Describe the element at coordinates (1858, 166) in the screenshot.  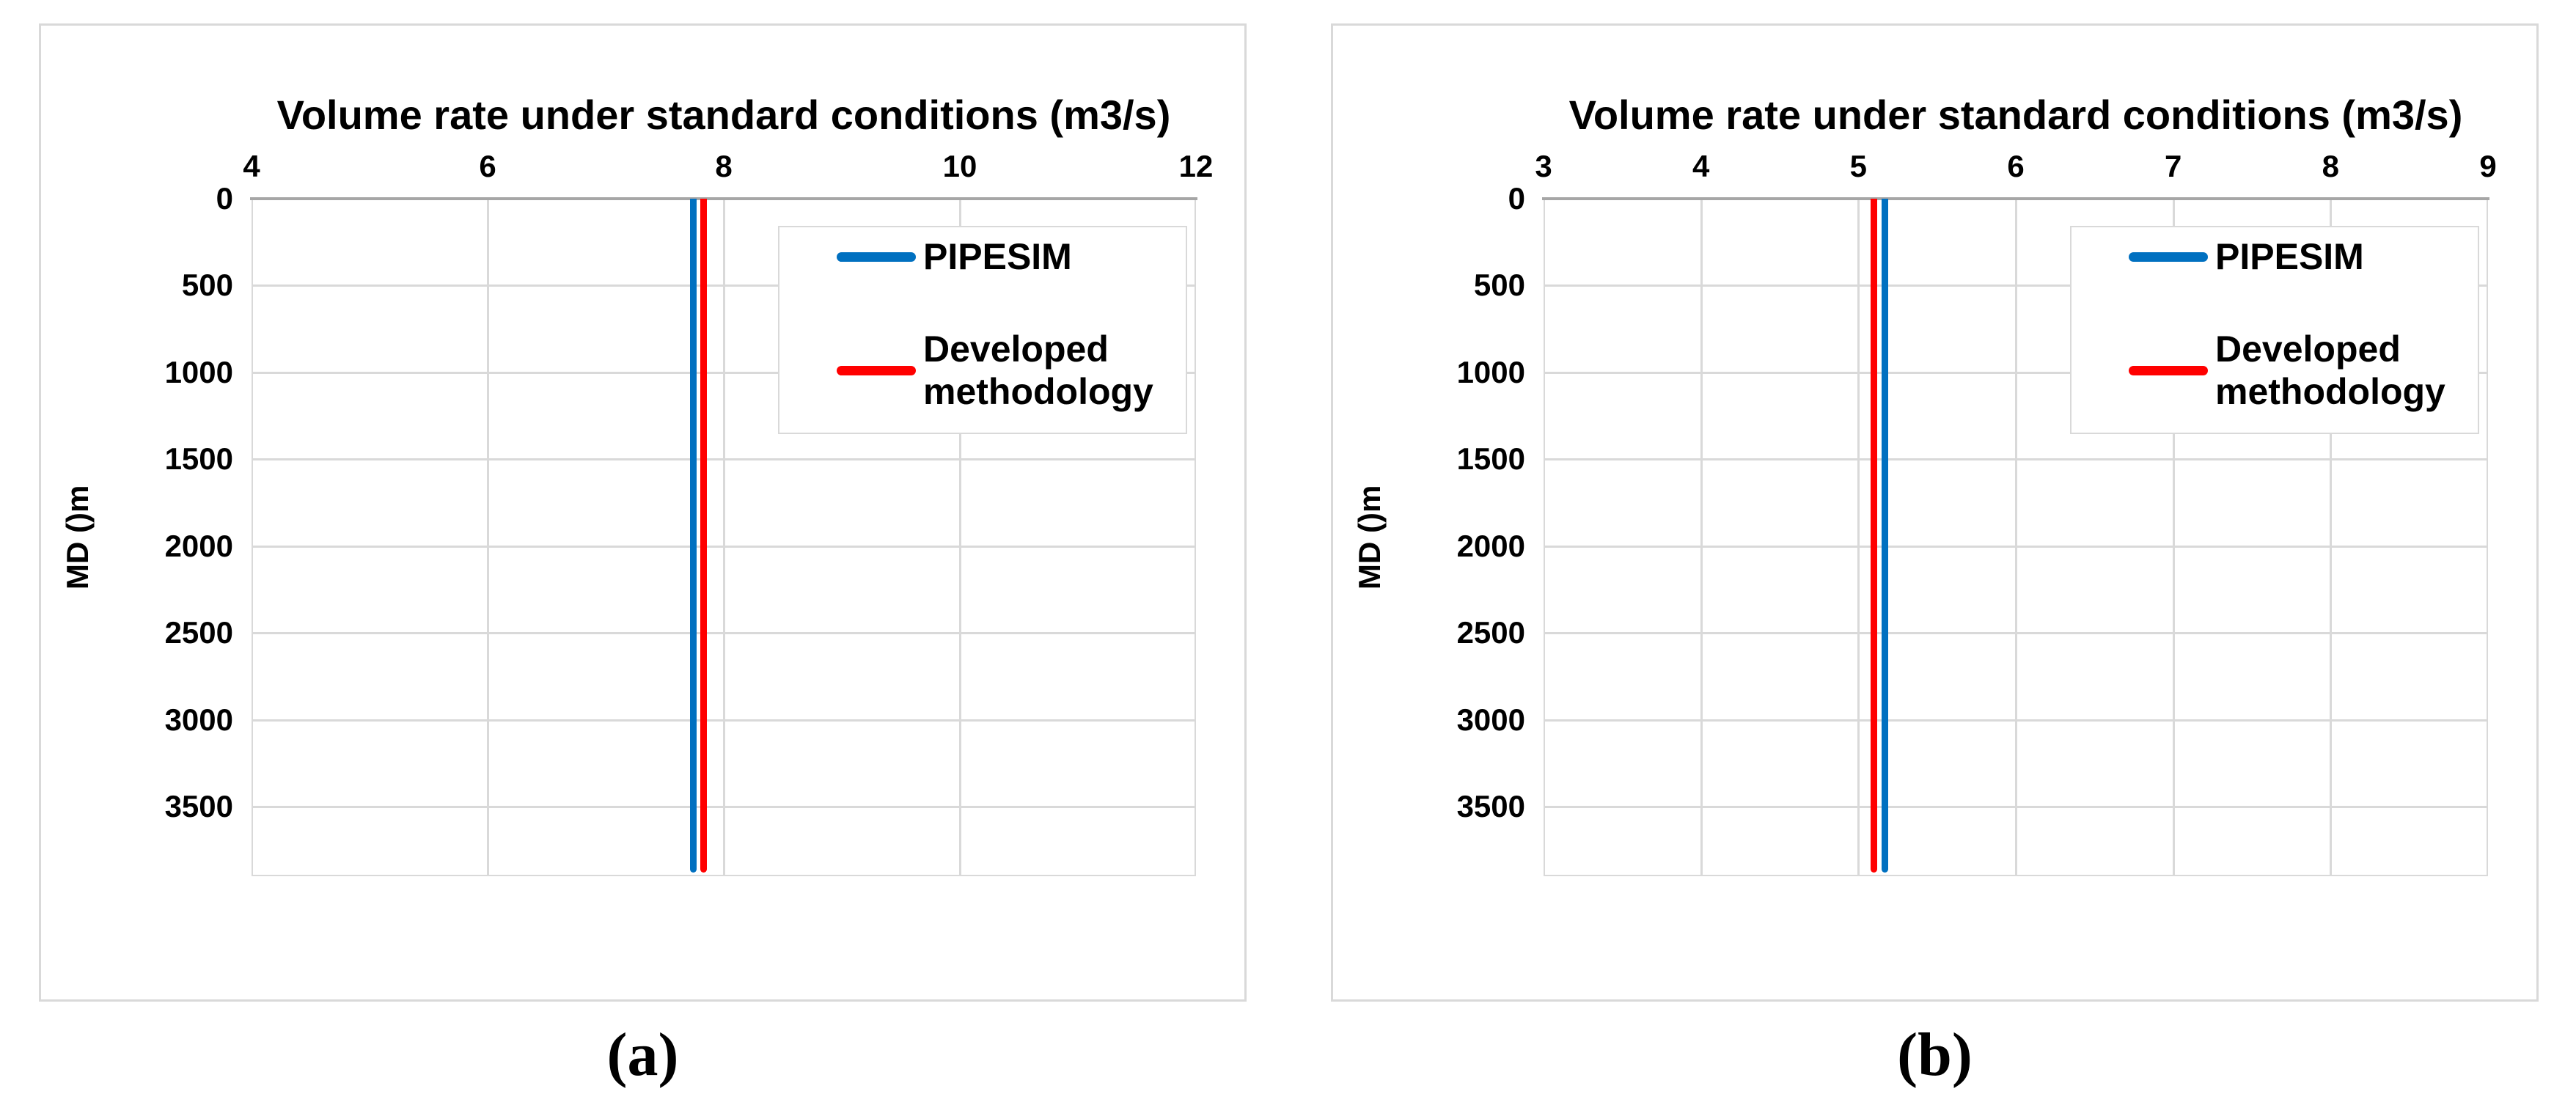
I see `x-tick-label: 5` at that location.